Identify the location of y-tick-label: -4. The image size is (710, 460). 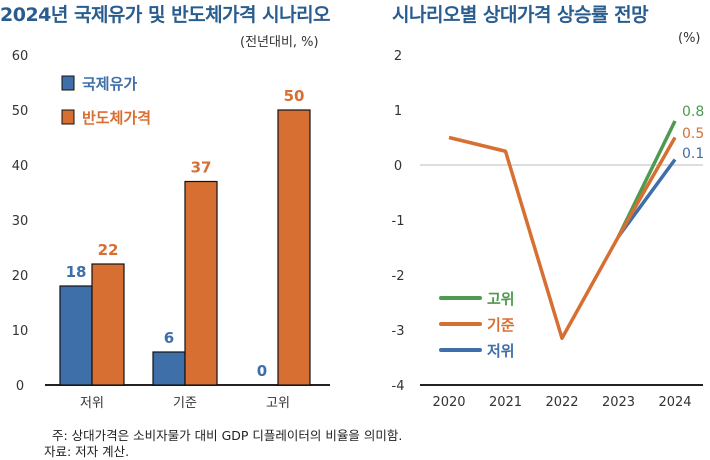
(398, 386).